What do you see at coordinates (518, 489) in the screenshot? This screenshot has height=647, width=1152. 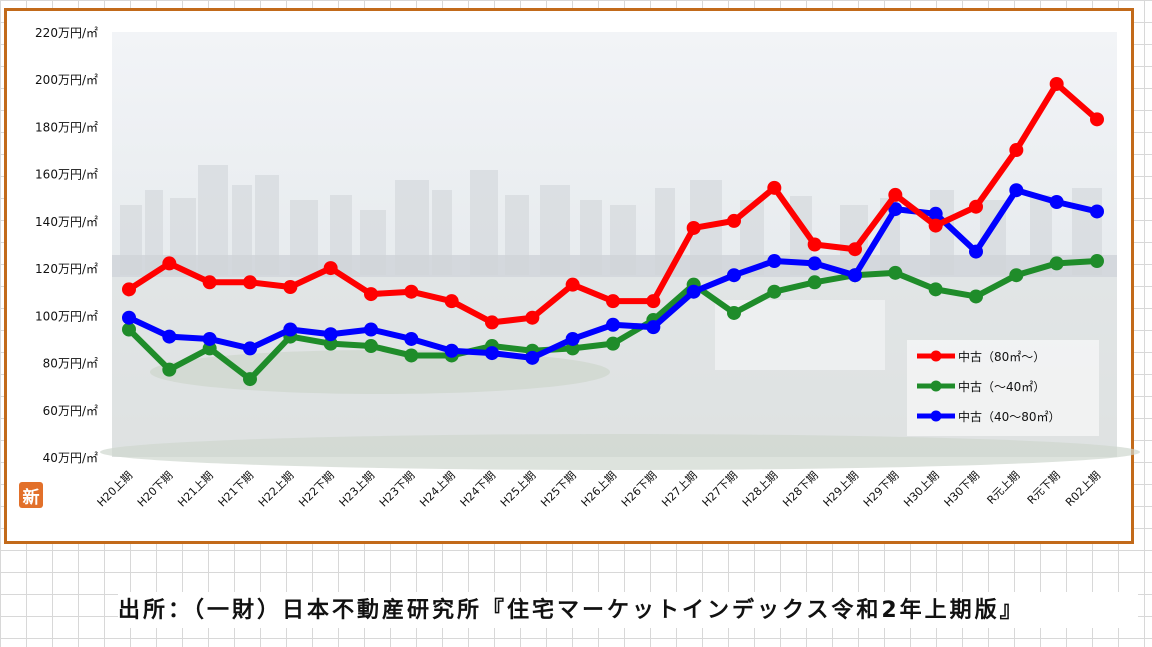 I see `x-tick-label: H25上期` at bounding box center [518, 489].